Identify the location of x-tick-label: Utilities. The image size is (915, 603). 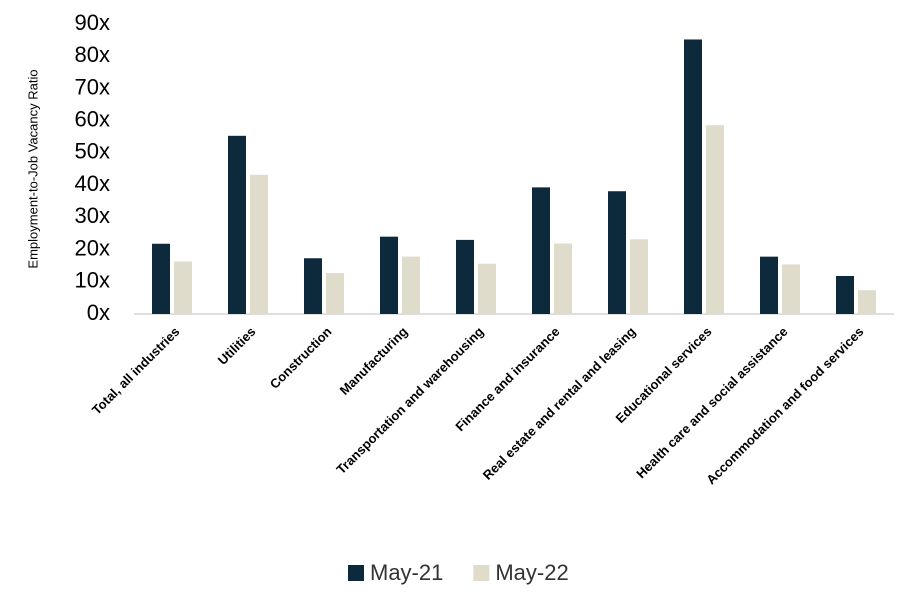
(237, 346).